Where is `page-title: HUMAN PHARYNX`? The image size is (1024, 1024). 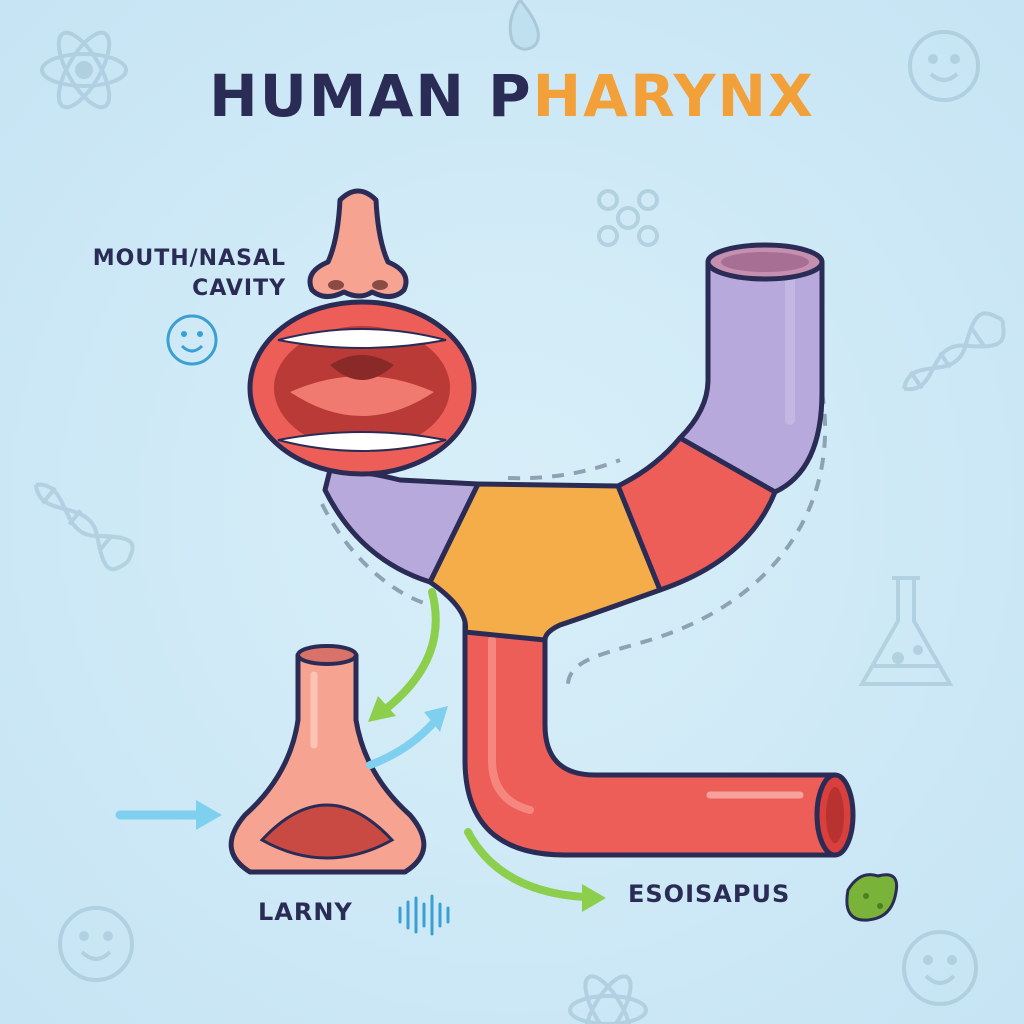
page-title: HUMAN PHARYNX is located at coordinates (512, 96).